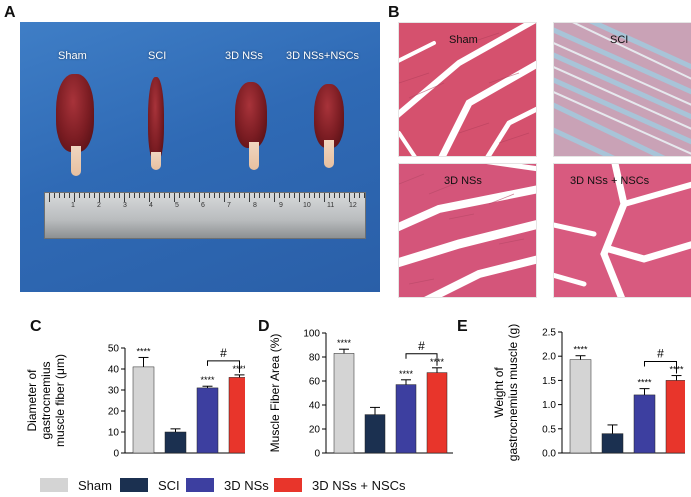  I want to click on panel-label-e: E, so click(462, 326).